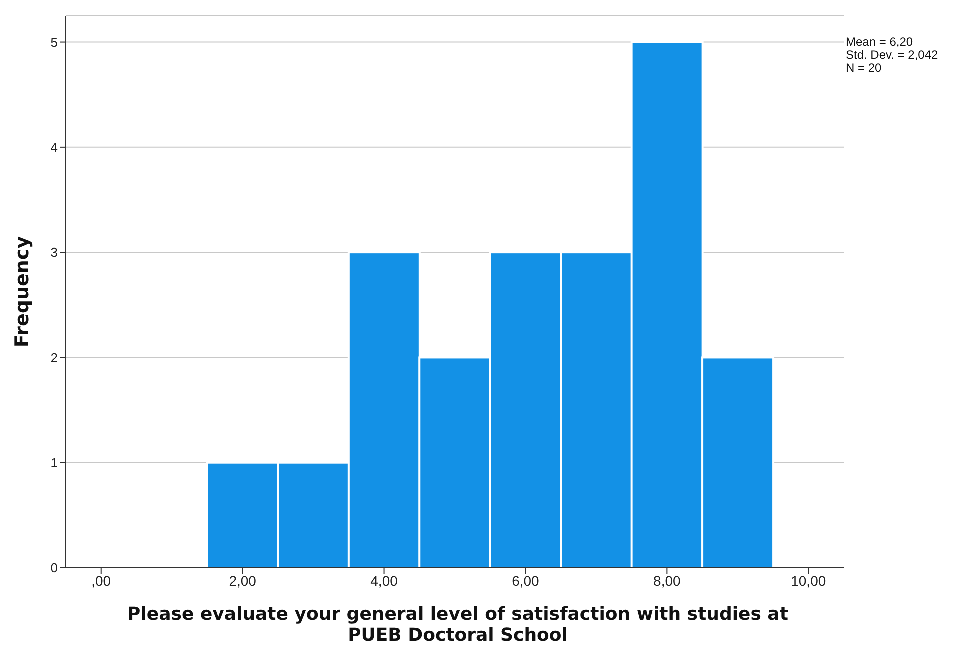 The width and height of the screenshot is (971, 651). Describe the element at coordinates (54, 148) in the screenshot. I see `y-tick-label: 4` at that location.